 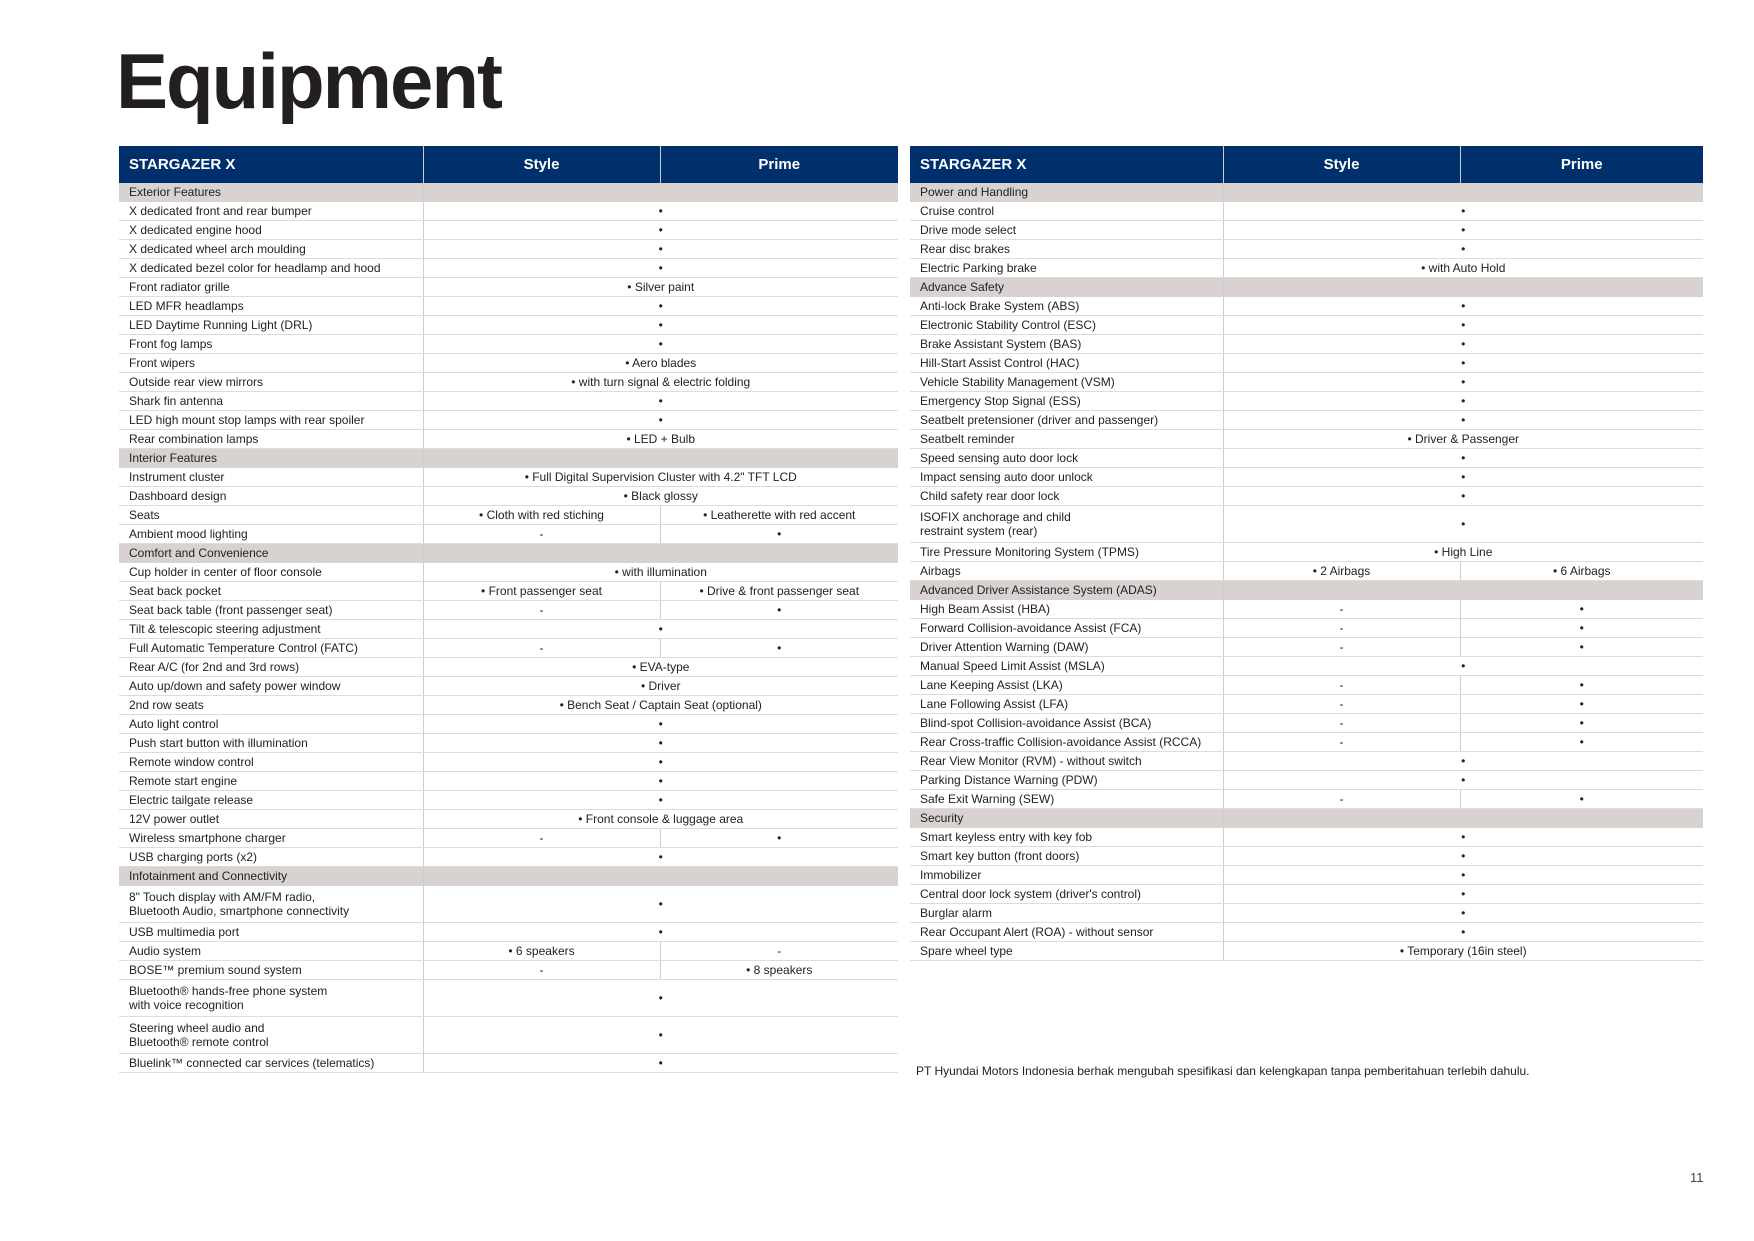 I want to click on feature-name: Parking Distance Warning (PDW), so click(x=1067, y=780).